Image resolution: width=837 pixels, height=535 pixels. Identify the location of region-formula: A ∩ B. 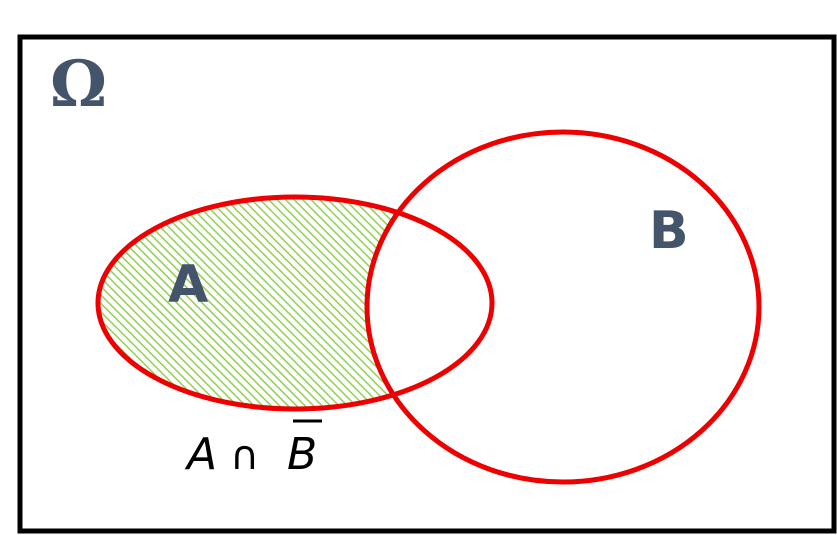
(253, 449).